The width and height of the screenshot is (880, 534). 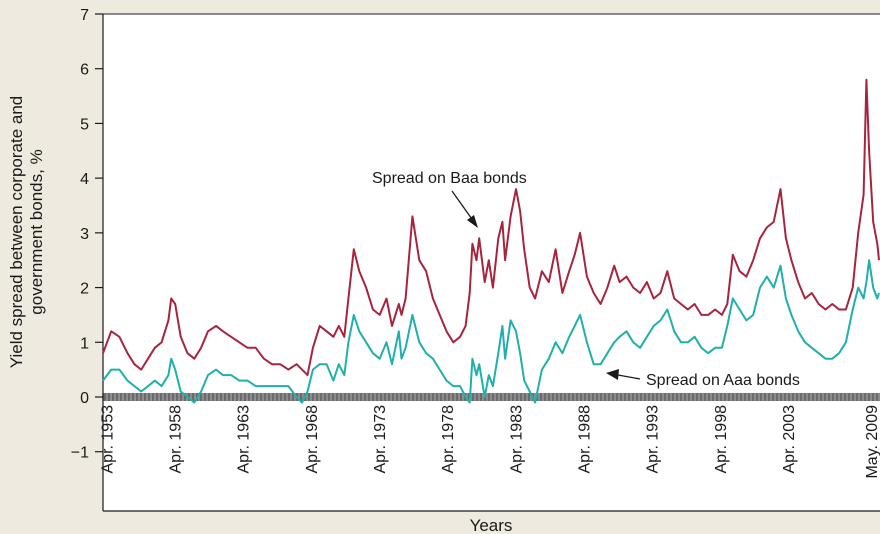 What do you see at coordinates (84, 398) in the screenshot?
I see `y-tick-label: 0` at bounding box center [84, 398].